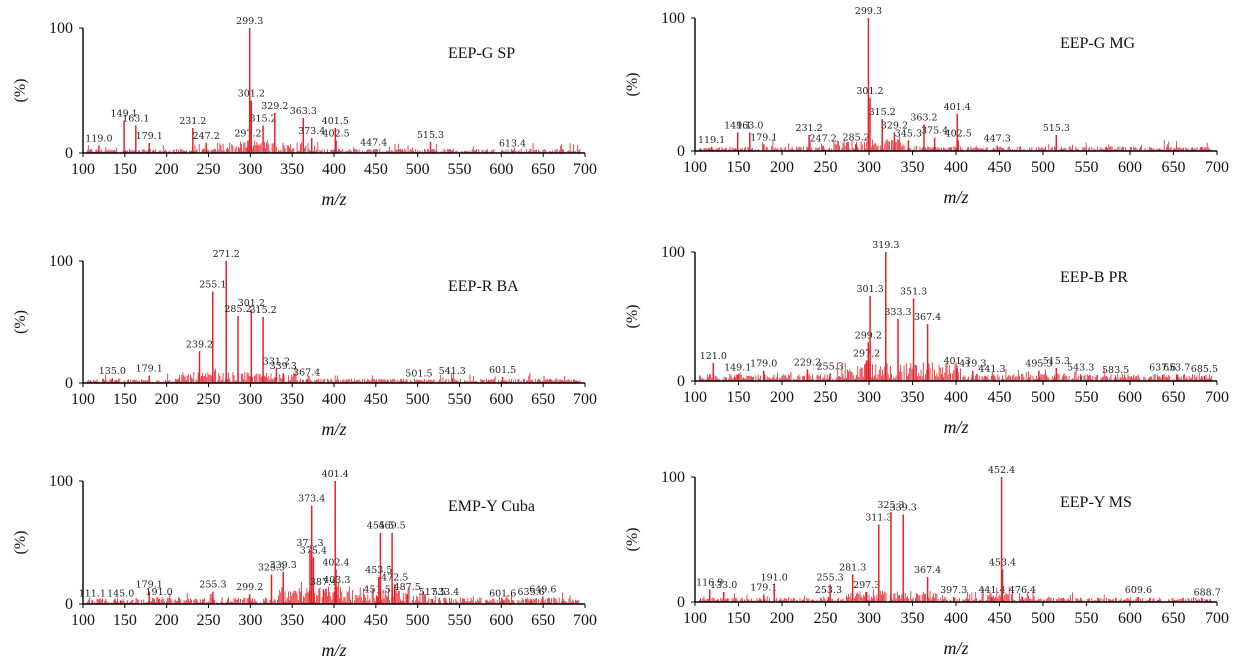  Describe the element at coordinates (274, 106) in the screenshot. I see `peak-label: 329.2` at that location.